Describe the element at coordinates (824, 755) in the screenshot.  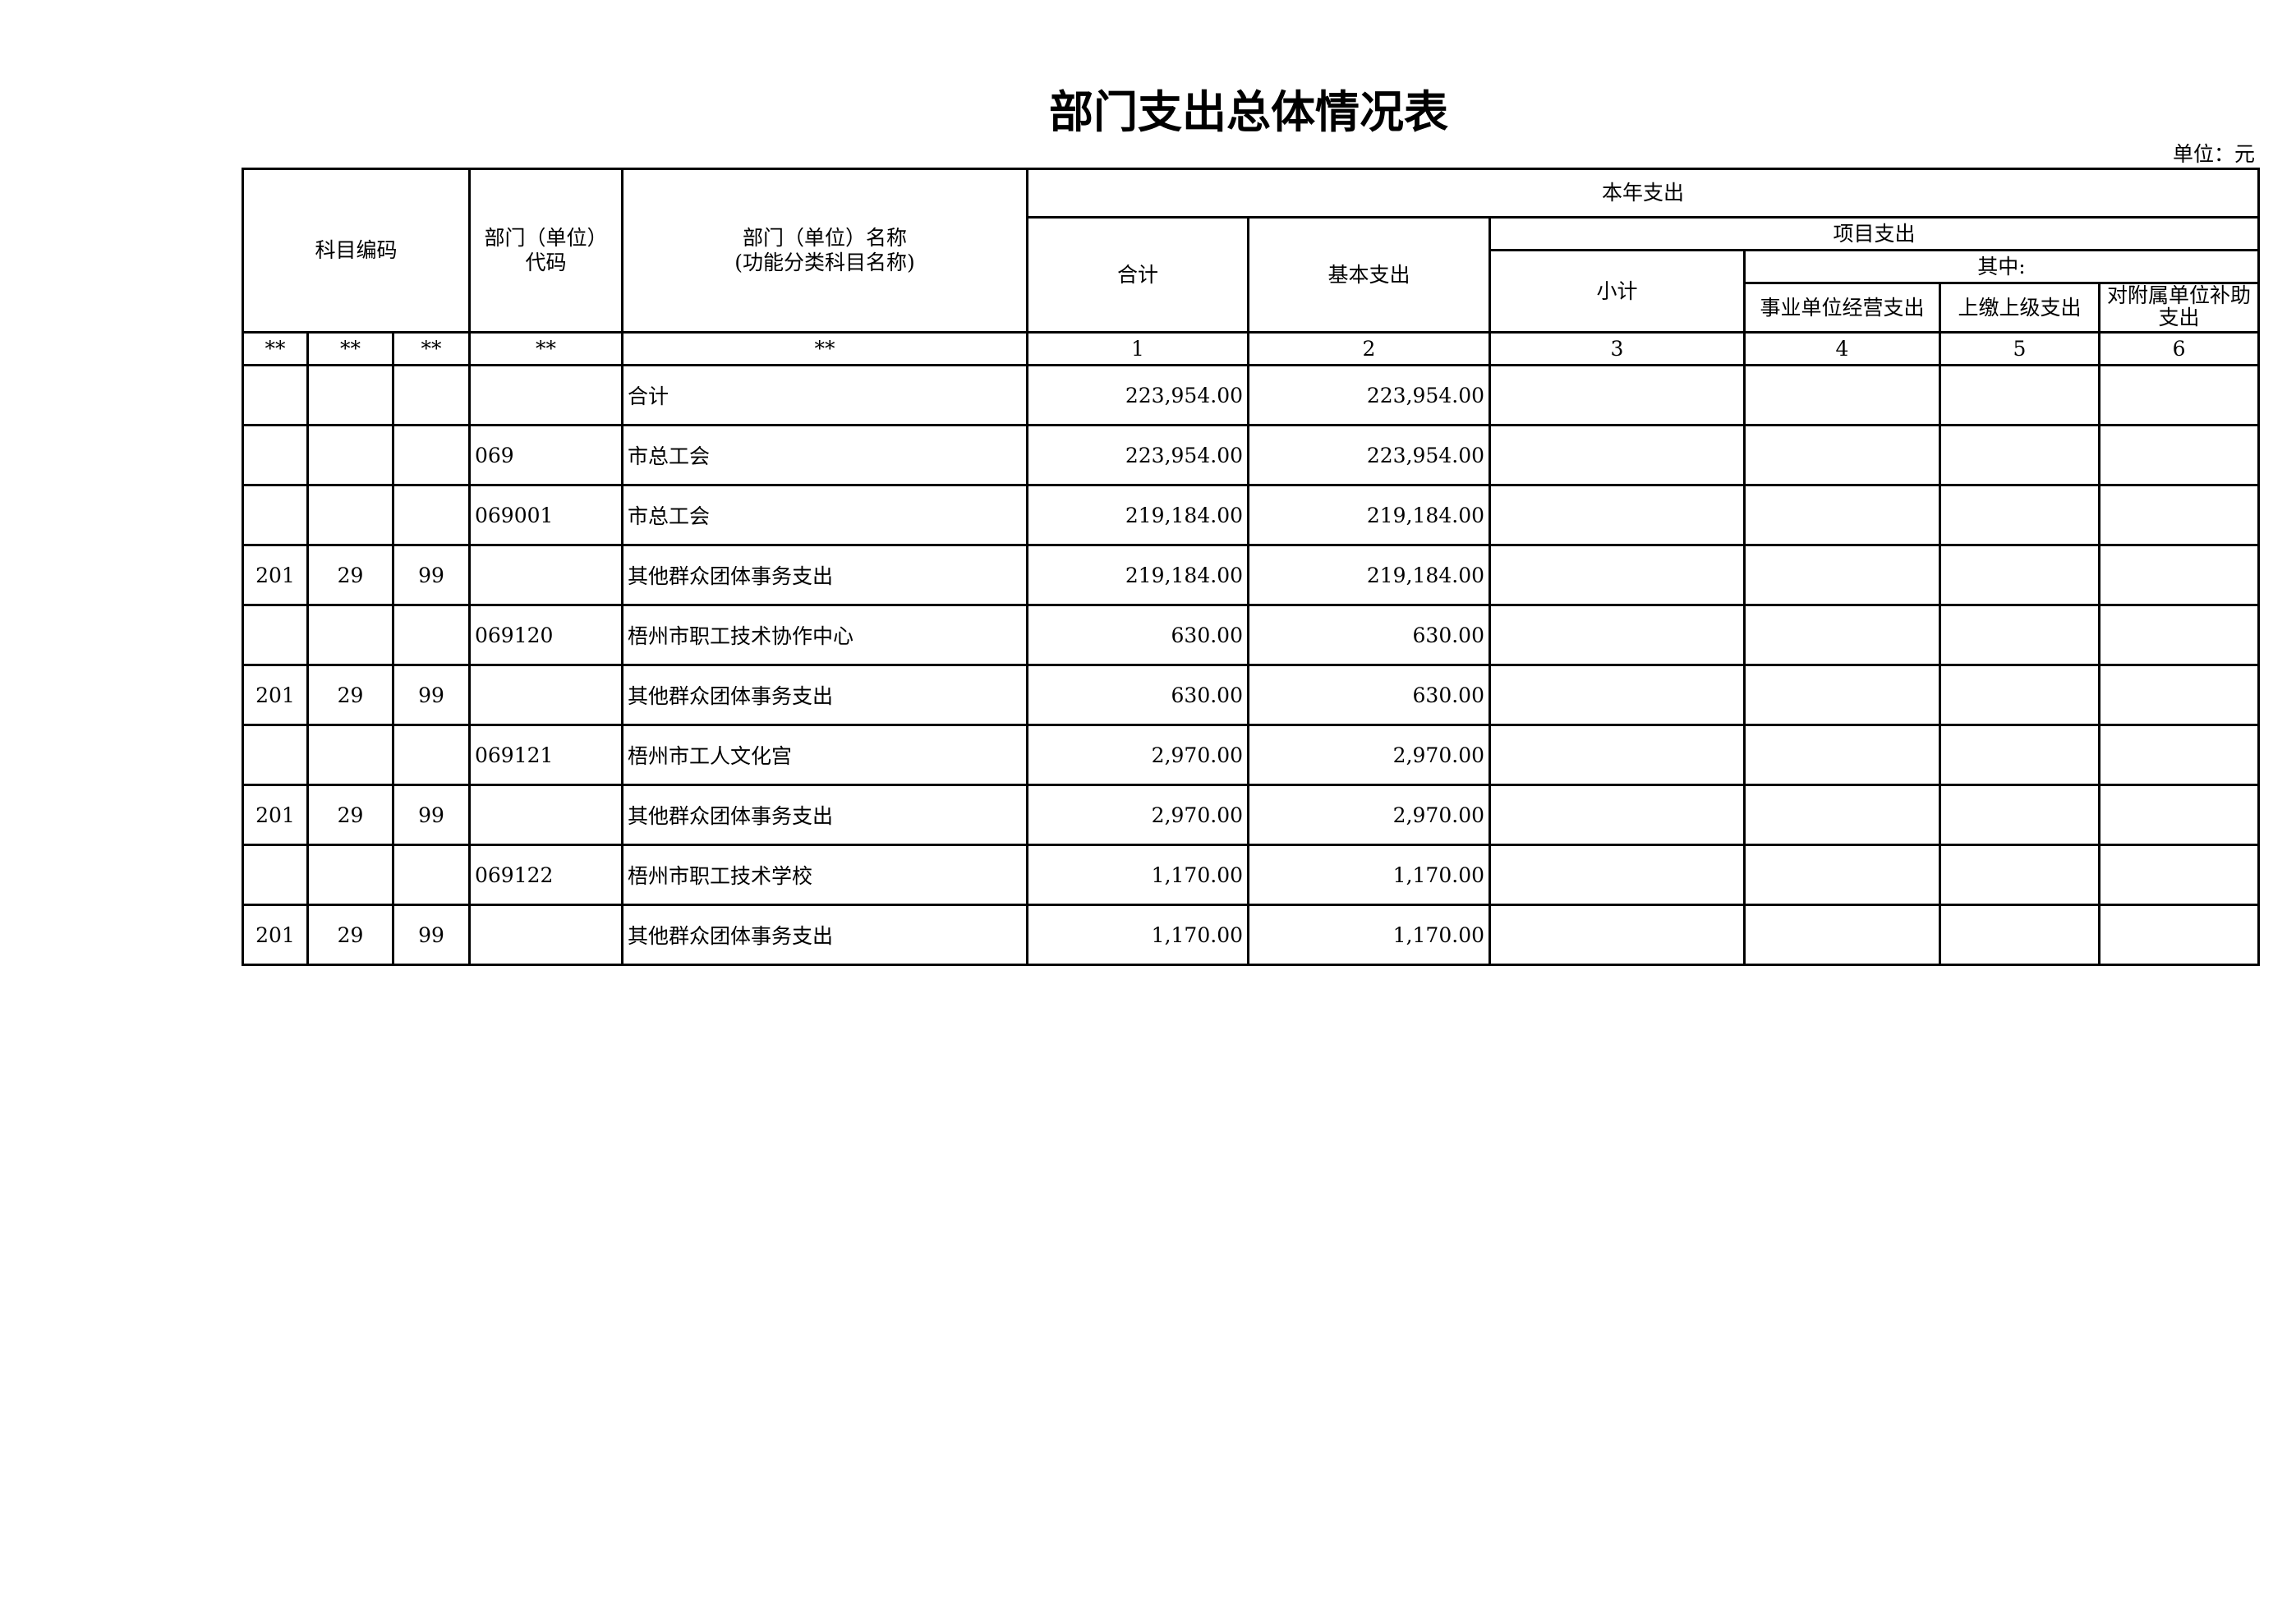
I see `table-cell: 梧州市工人文化宫` at that location.